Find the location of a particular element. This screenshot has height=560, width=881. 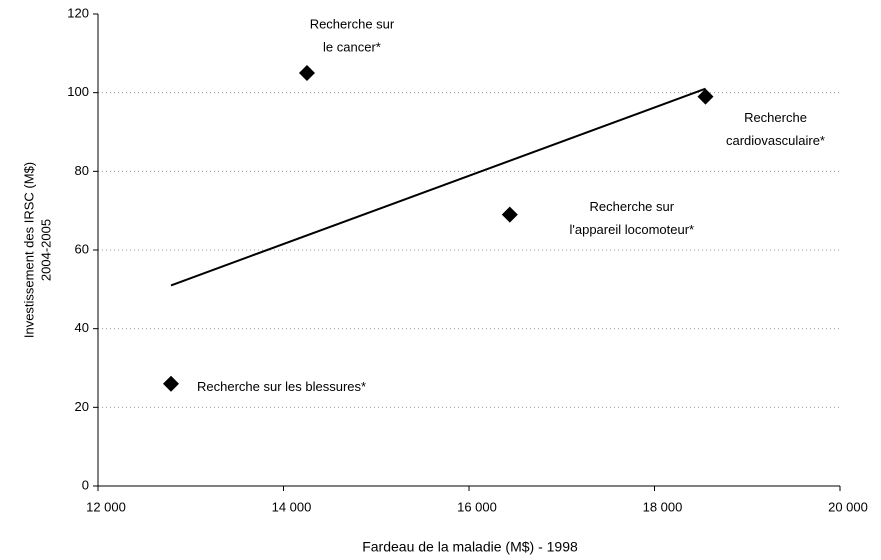

y-tick-label: 120 is located at coordinates (78, 12).